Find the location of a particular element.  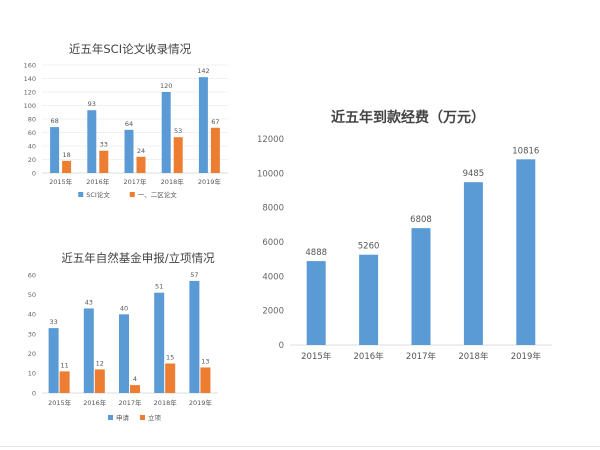

data-label: 68 is located at coordinates (54, 121).